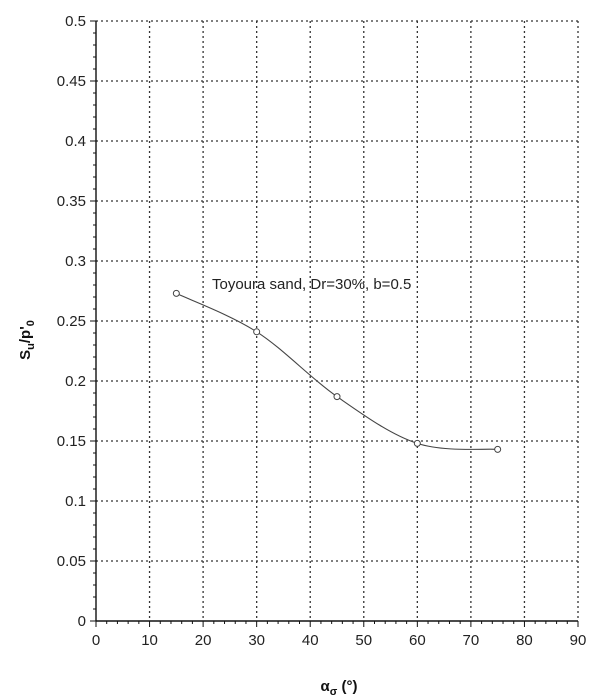 The image size is (595, 699). I want to click on y-tick-label-0.15: 0.15, so click(71, 441).